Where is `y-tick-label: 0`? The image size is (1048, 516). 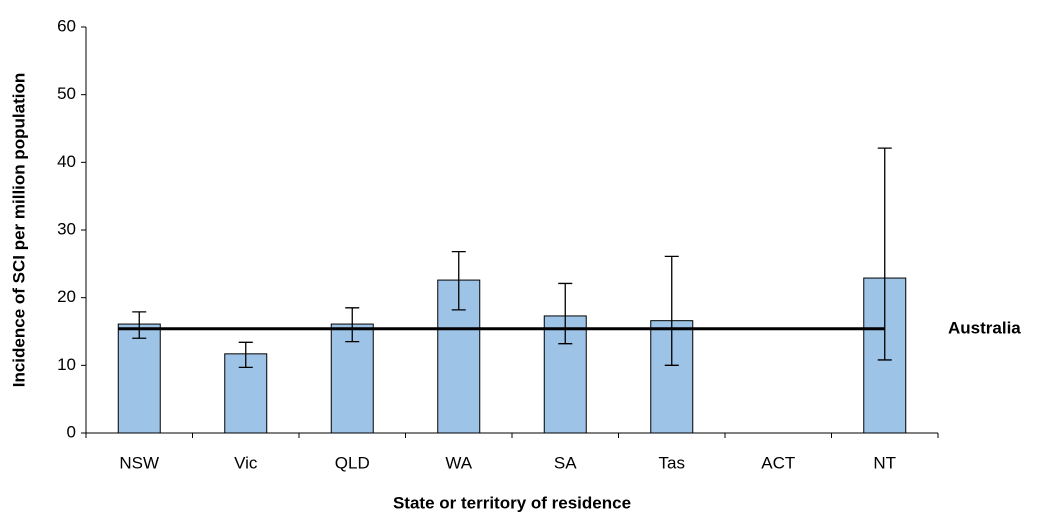
y-tick-label: 0 is located at coordinates (71, 431).